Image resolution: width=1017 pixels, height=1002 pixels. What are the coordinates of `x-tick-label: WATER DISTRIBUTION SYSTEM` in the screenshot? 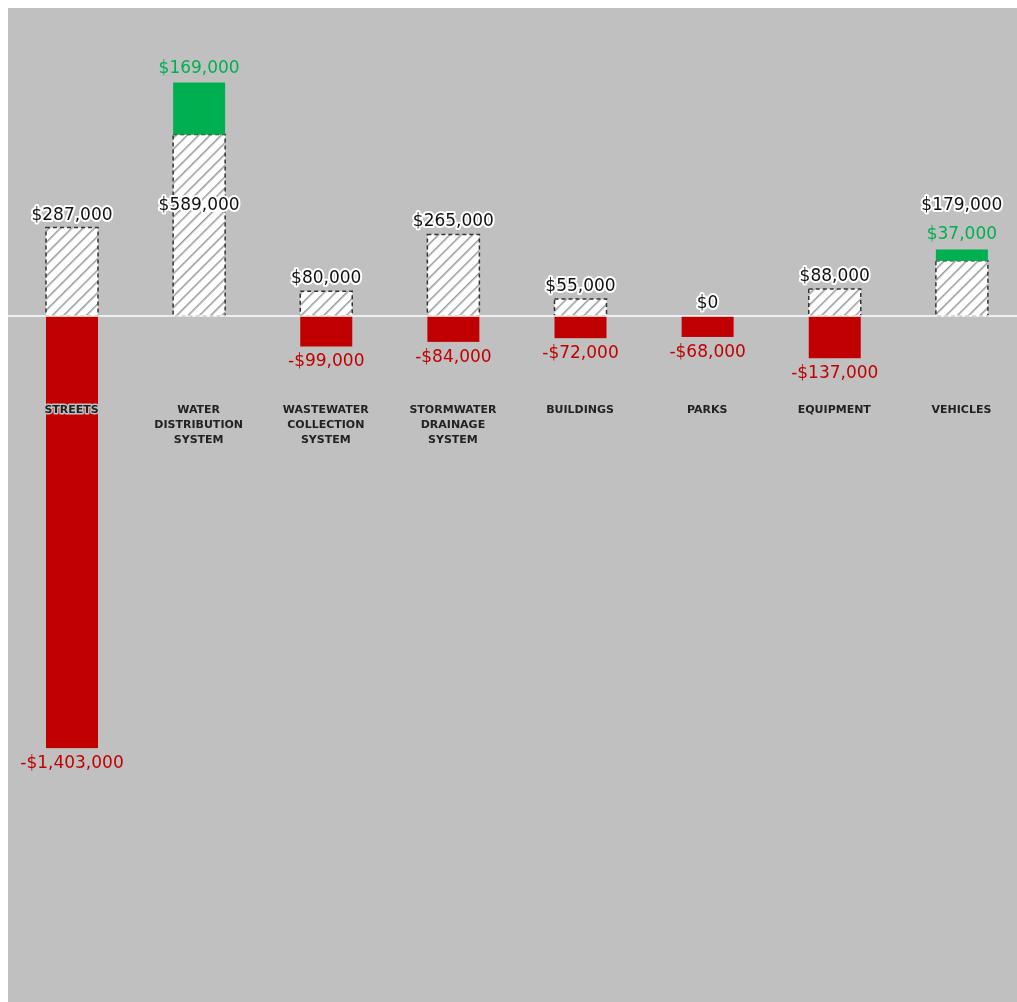 It's located at (199, 424).